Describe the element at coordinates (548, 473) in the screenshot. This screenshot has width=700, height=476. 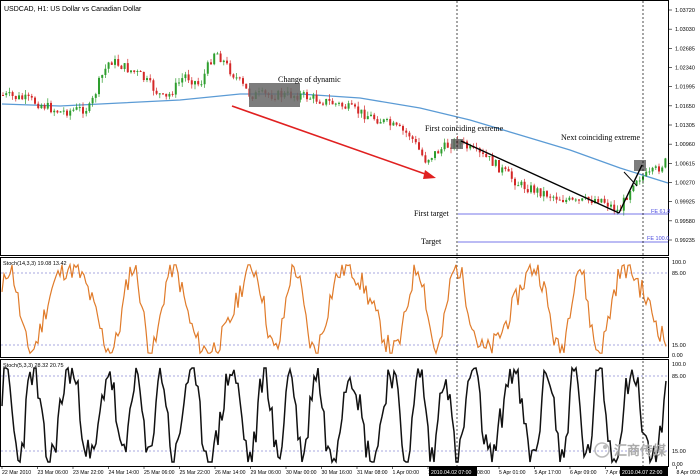
I see `time-tick-label: 5 Apr 17:00` at that location.